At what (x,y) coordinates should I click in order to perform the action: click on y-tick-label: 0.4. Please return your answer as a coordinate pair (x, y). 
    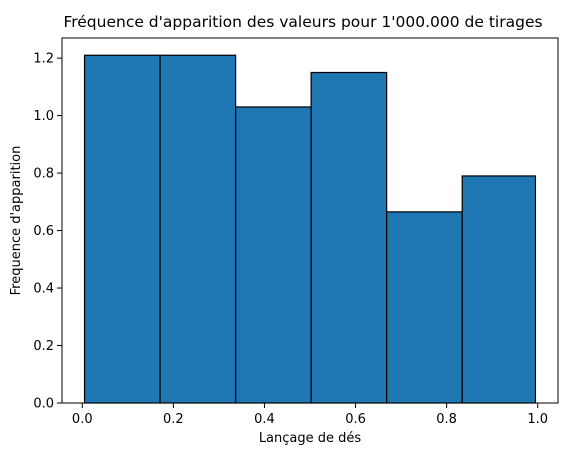
    Looking at the image, I should click on (43, 289).